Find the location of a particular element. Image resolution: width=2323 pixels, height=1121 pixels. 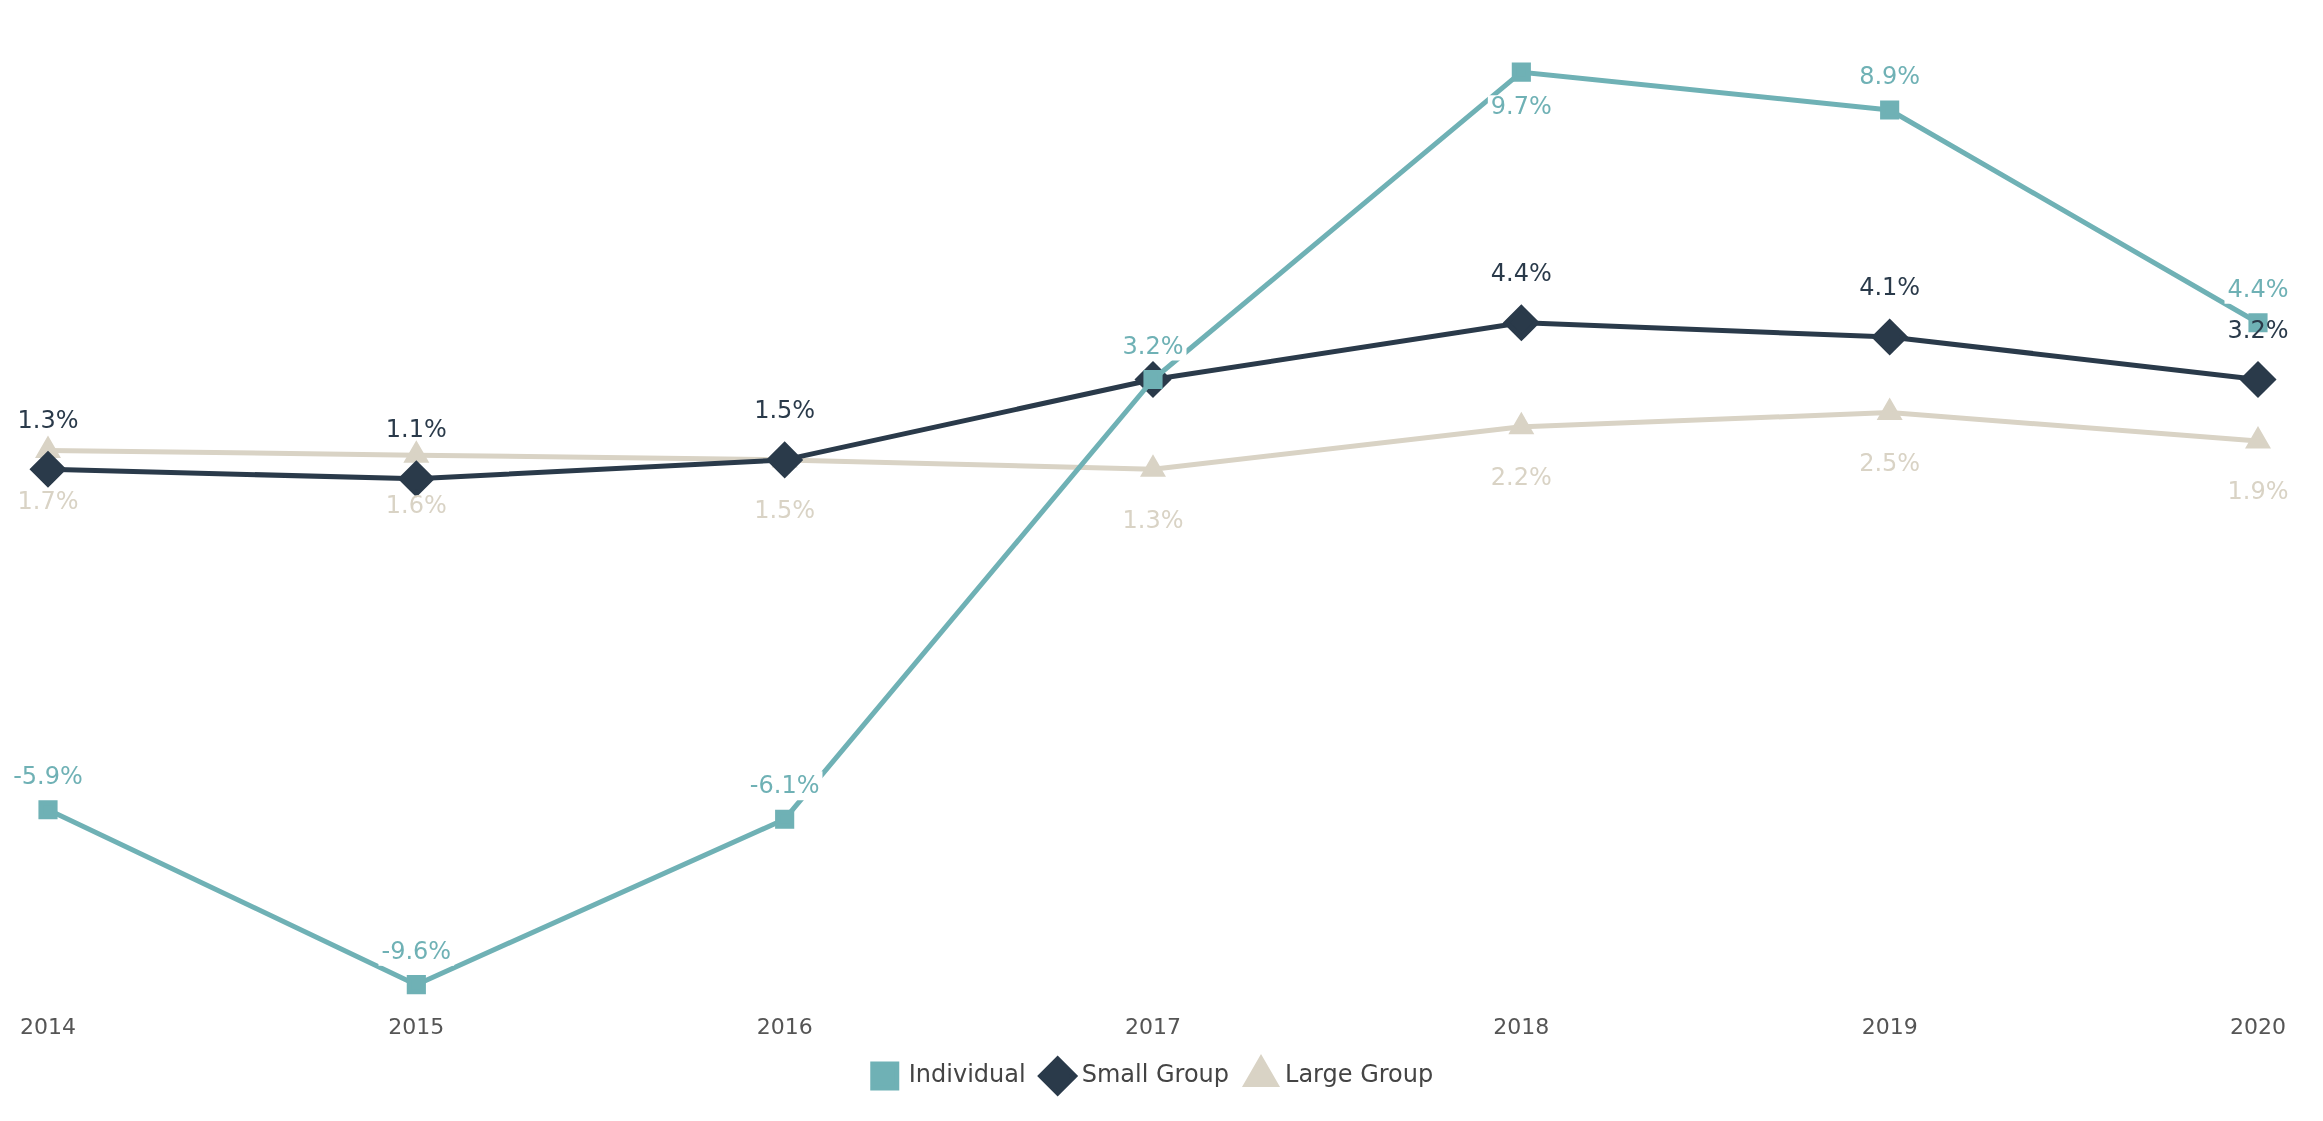

x-tick-label: 2017 is located at coordinates (1153, 1026).